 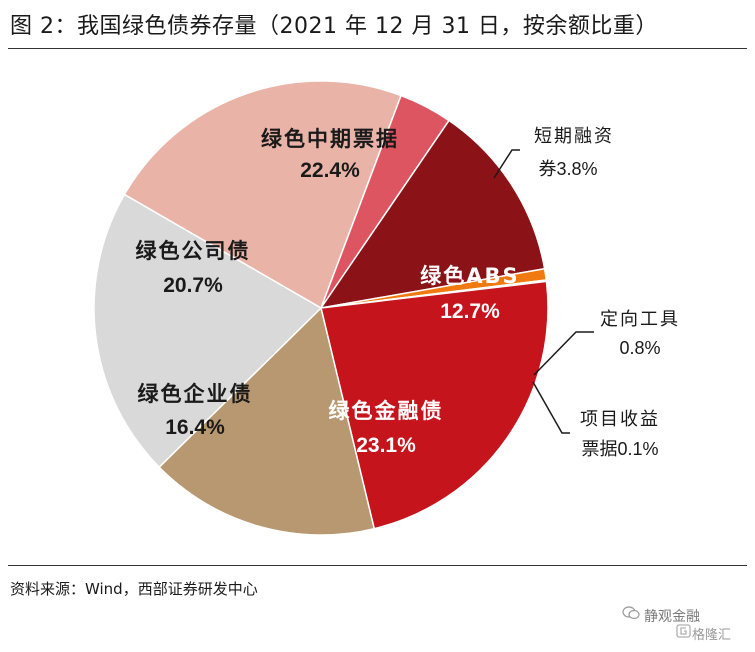 What do you see at coordinates (193, 285) in the screenshot?
I see `slice-value-label: 20.7%` at bounding box center [193, 285].